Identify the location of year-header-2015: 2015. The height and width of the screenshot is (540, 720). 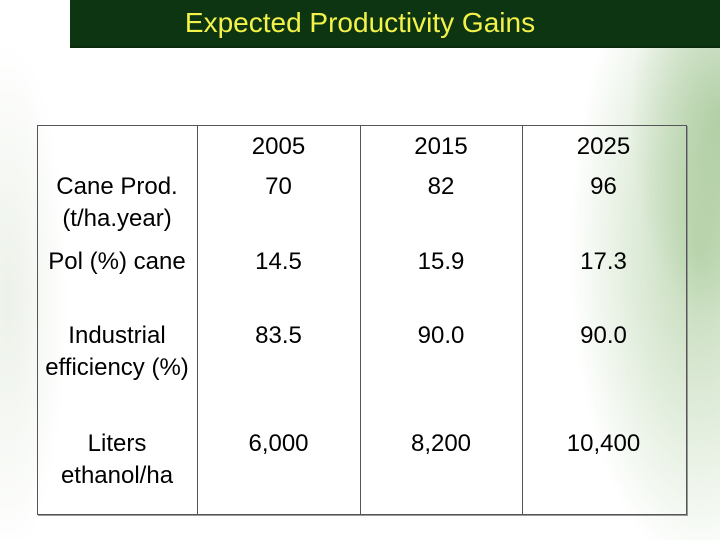
(441, 146).